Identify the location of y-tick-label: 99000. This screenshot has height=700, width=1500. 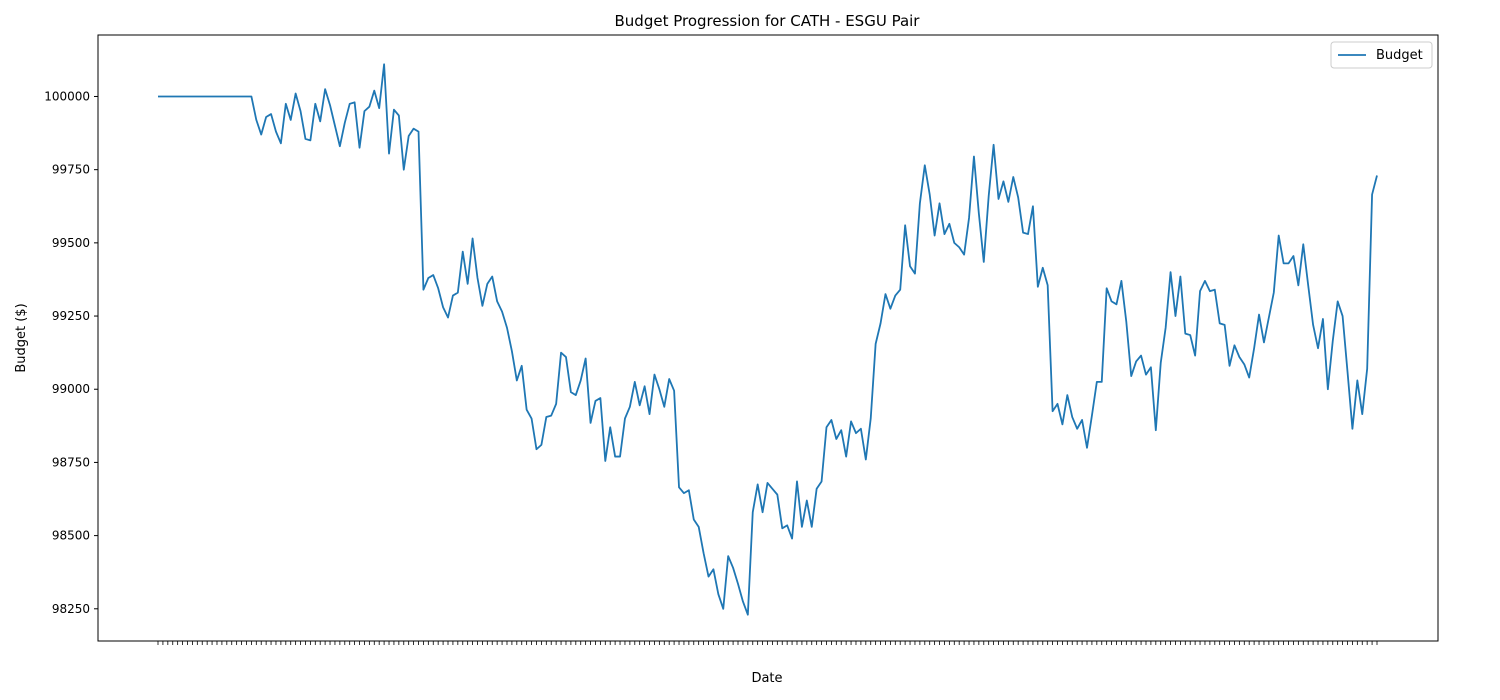
(71, 389).